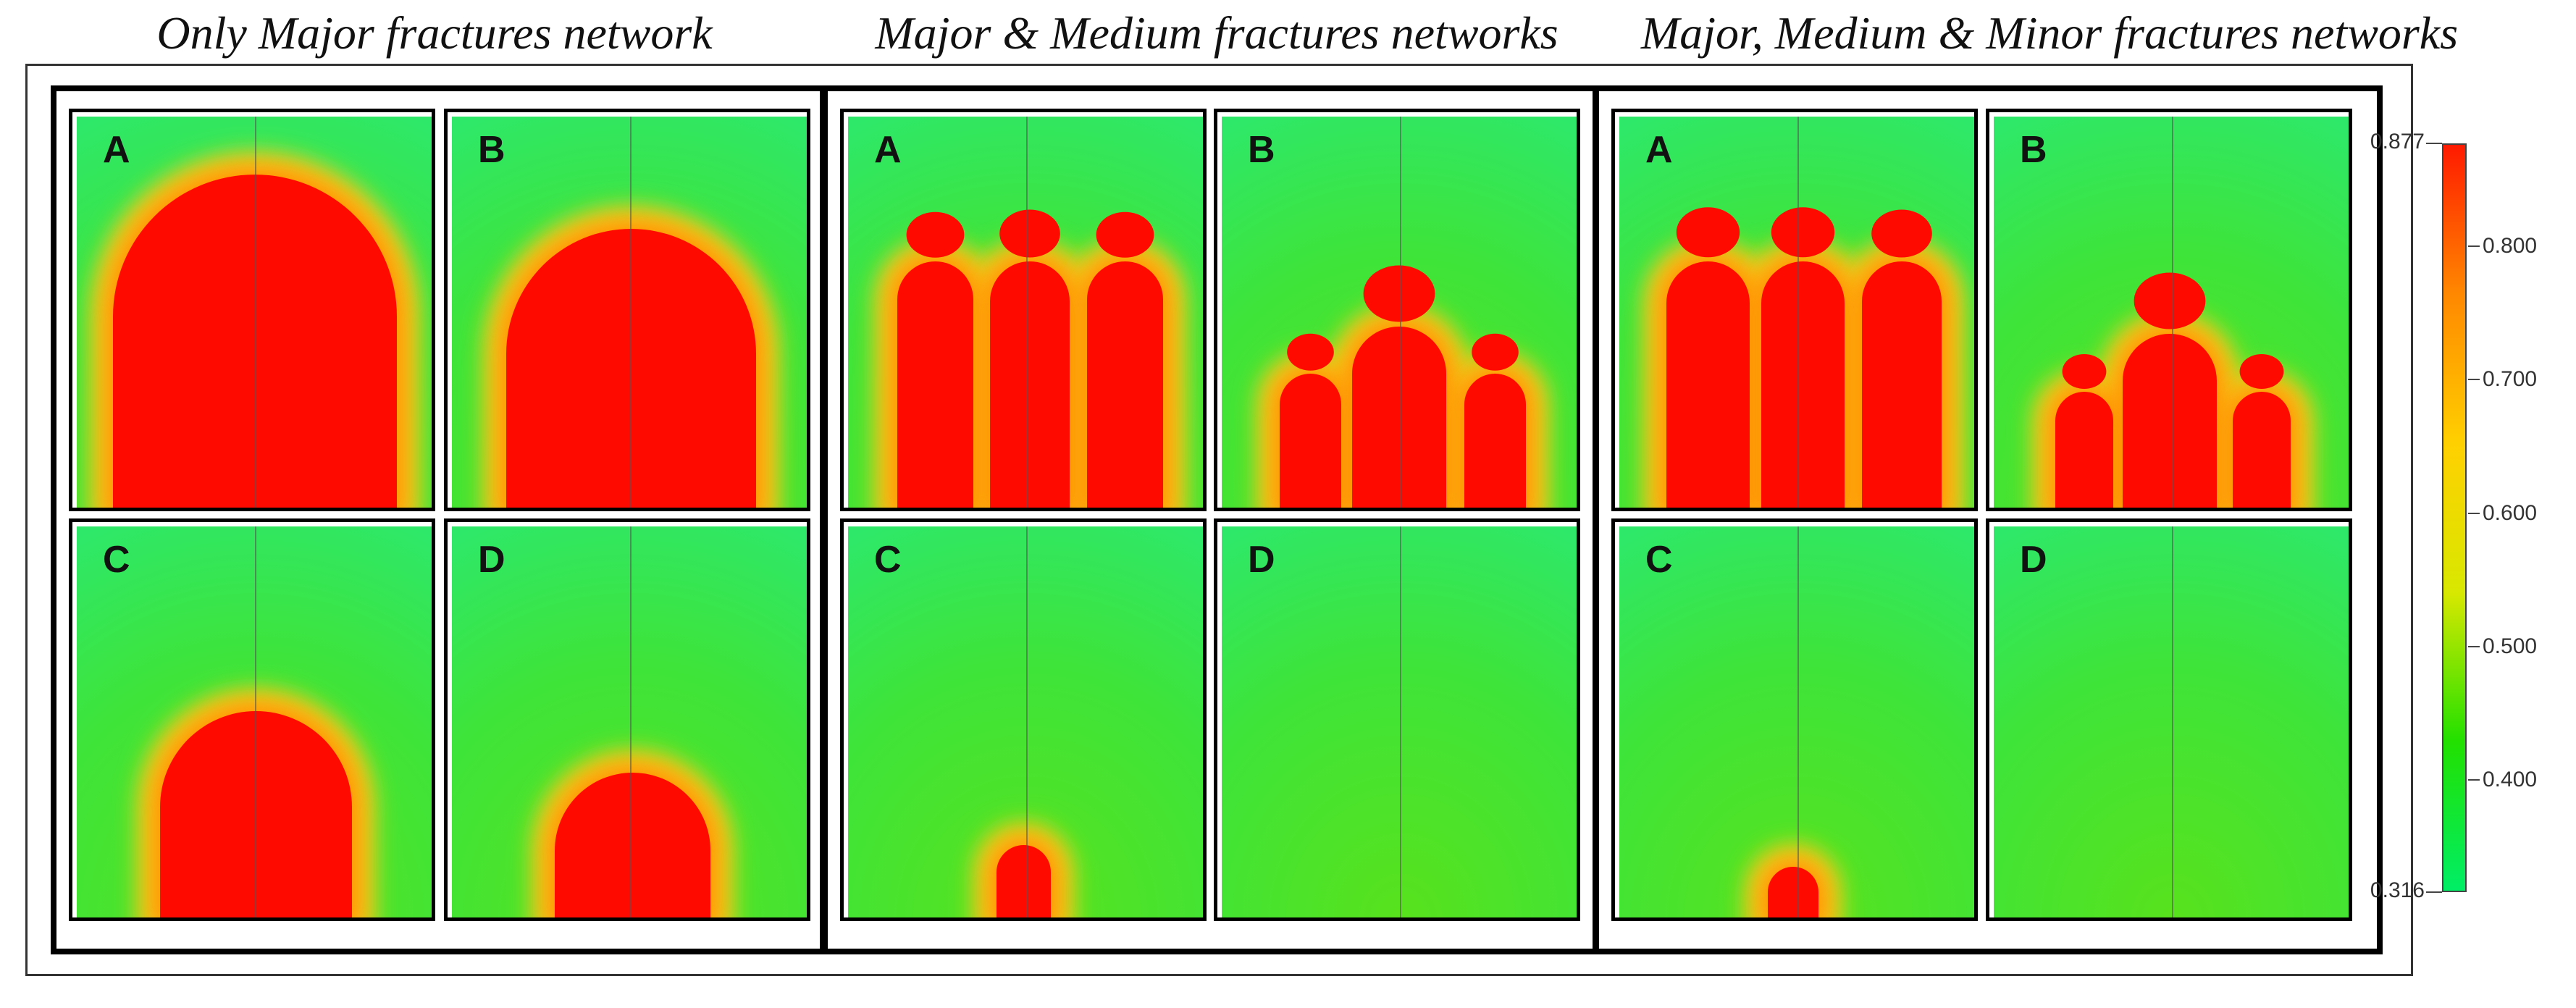 Image resolution: width=2576 pixels, height=1008 pixels. What do you see at coordinates (2510, 512) in the screenshot?
I see `colorbar-tick-label: 0.600` at bounding box center [2510, 512].